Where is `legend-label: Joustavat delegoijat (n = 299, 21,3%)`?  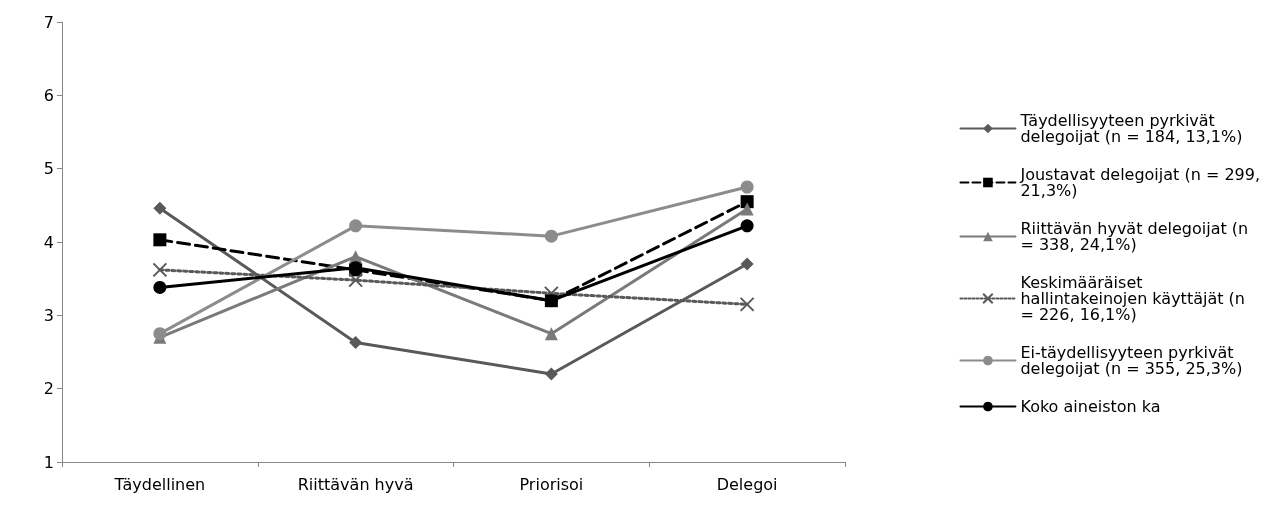 legend-label: Joustavat delegoijat (n = 299, 21,3%) is located at coordinates (1140, 182).